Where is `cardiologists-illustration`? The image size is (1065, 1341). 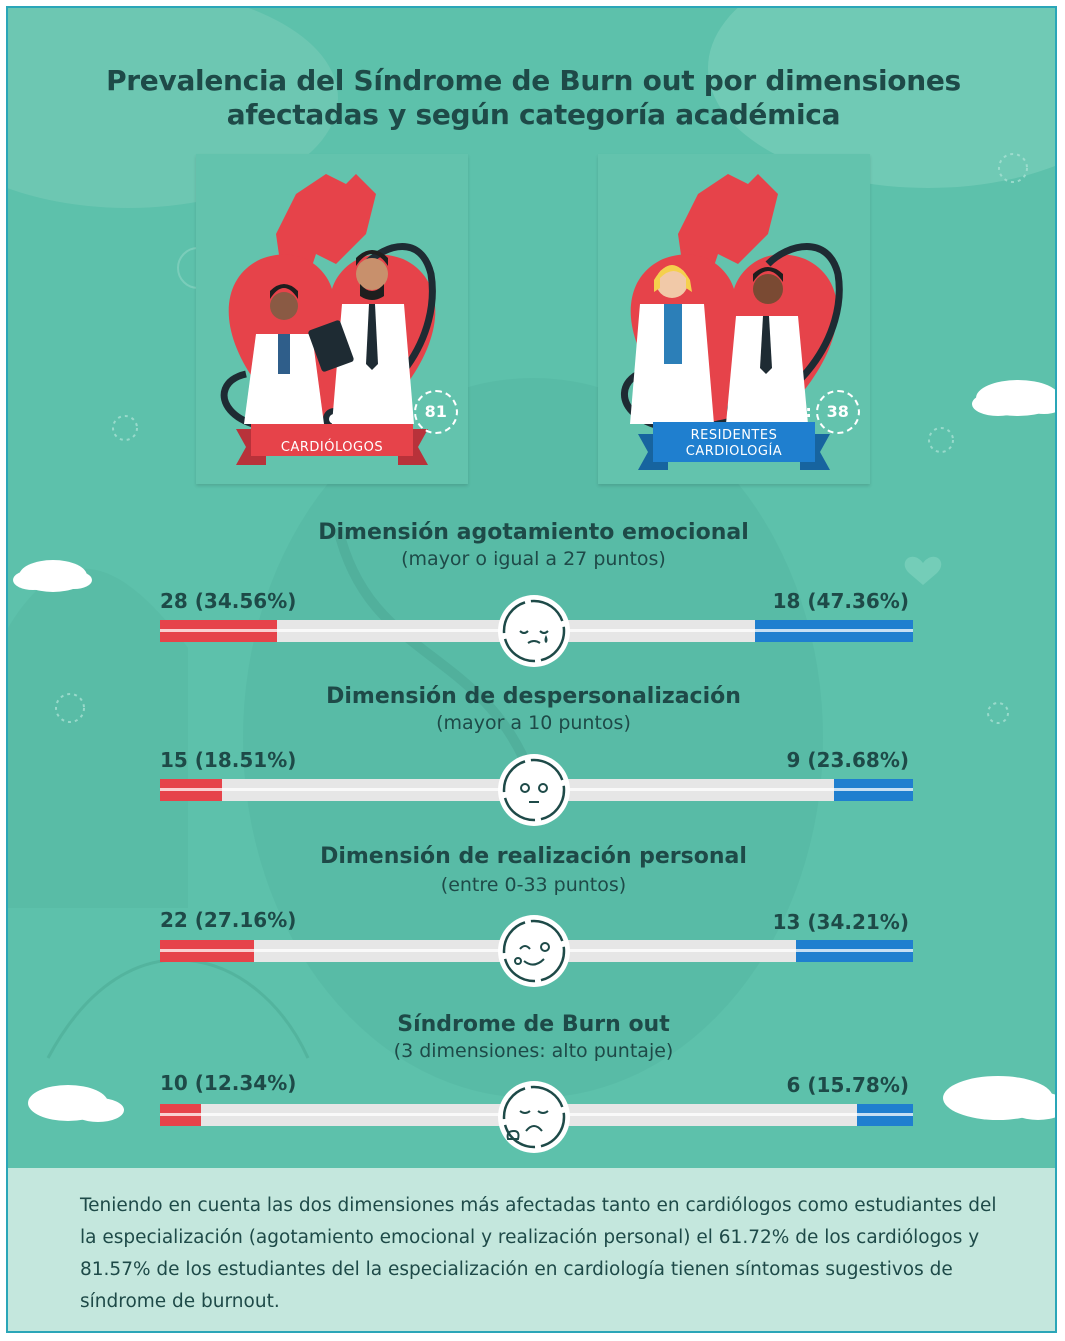 cardiologists-illustration is located at coordinates (328, 319).